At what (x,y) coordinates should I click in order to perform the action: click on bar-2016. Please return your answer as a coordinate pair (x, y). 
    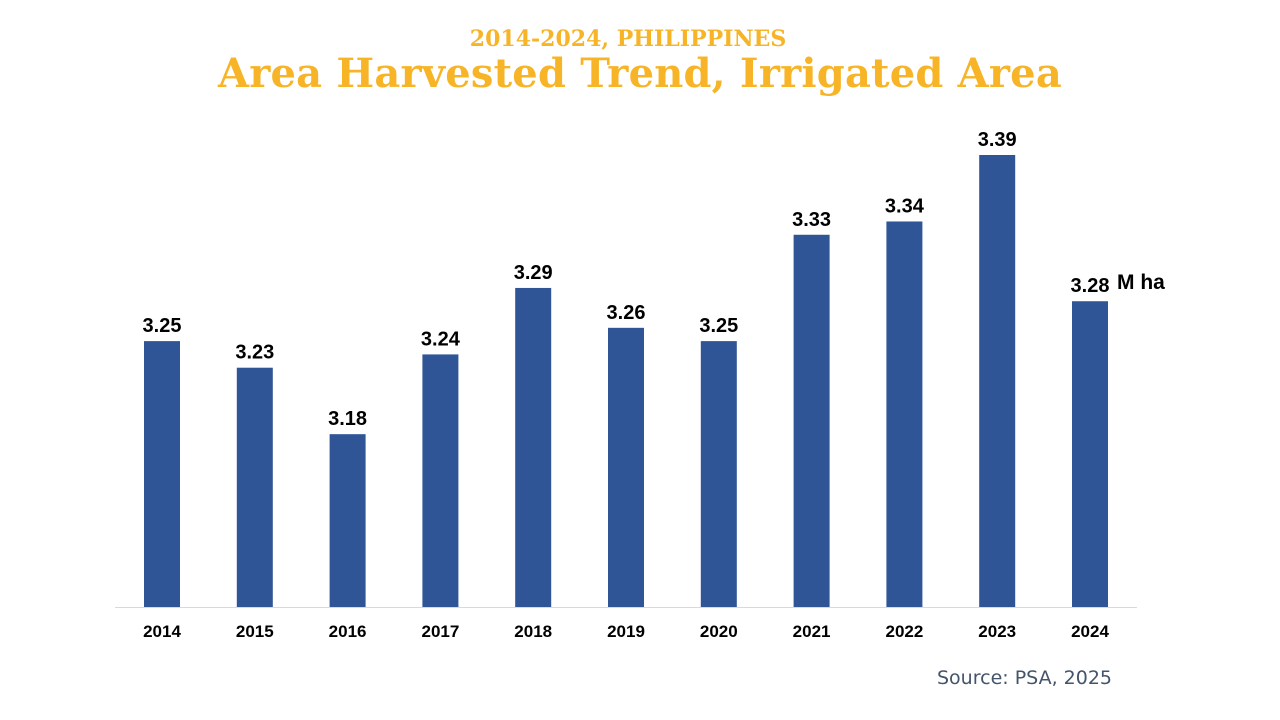
    Looking at the image, I should click on (347, 520).